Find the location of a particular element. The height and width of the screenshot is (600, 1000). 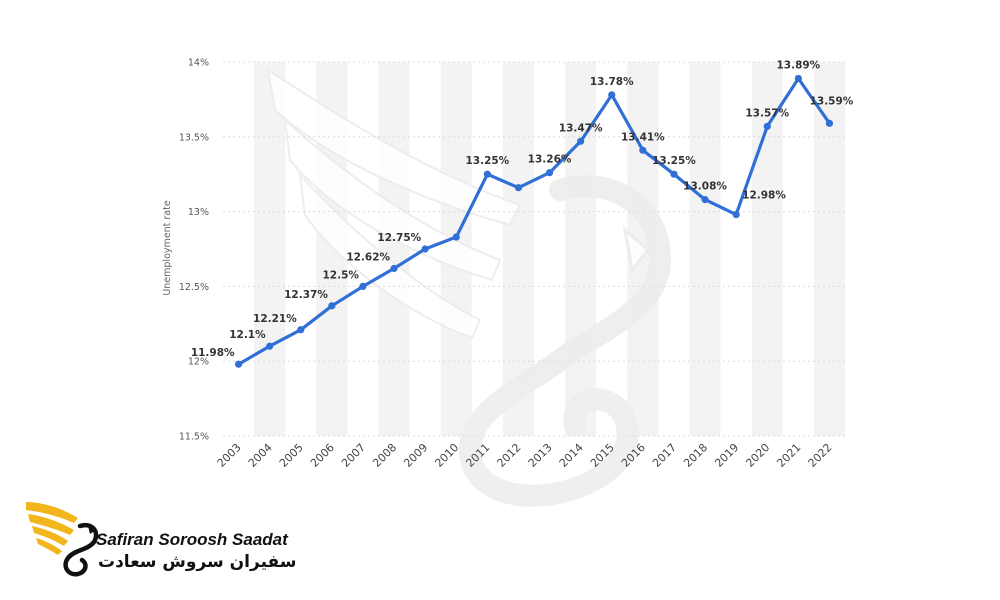

data-label: 11.98% is located at coordinates (213, 353).